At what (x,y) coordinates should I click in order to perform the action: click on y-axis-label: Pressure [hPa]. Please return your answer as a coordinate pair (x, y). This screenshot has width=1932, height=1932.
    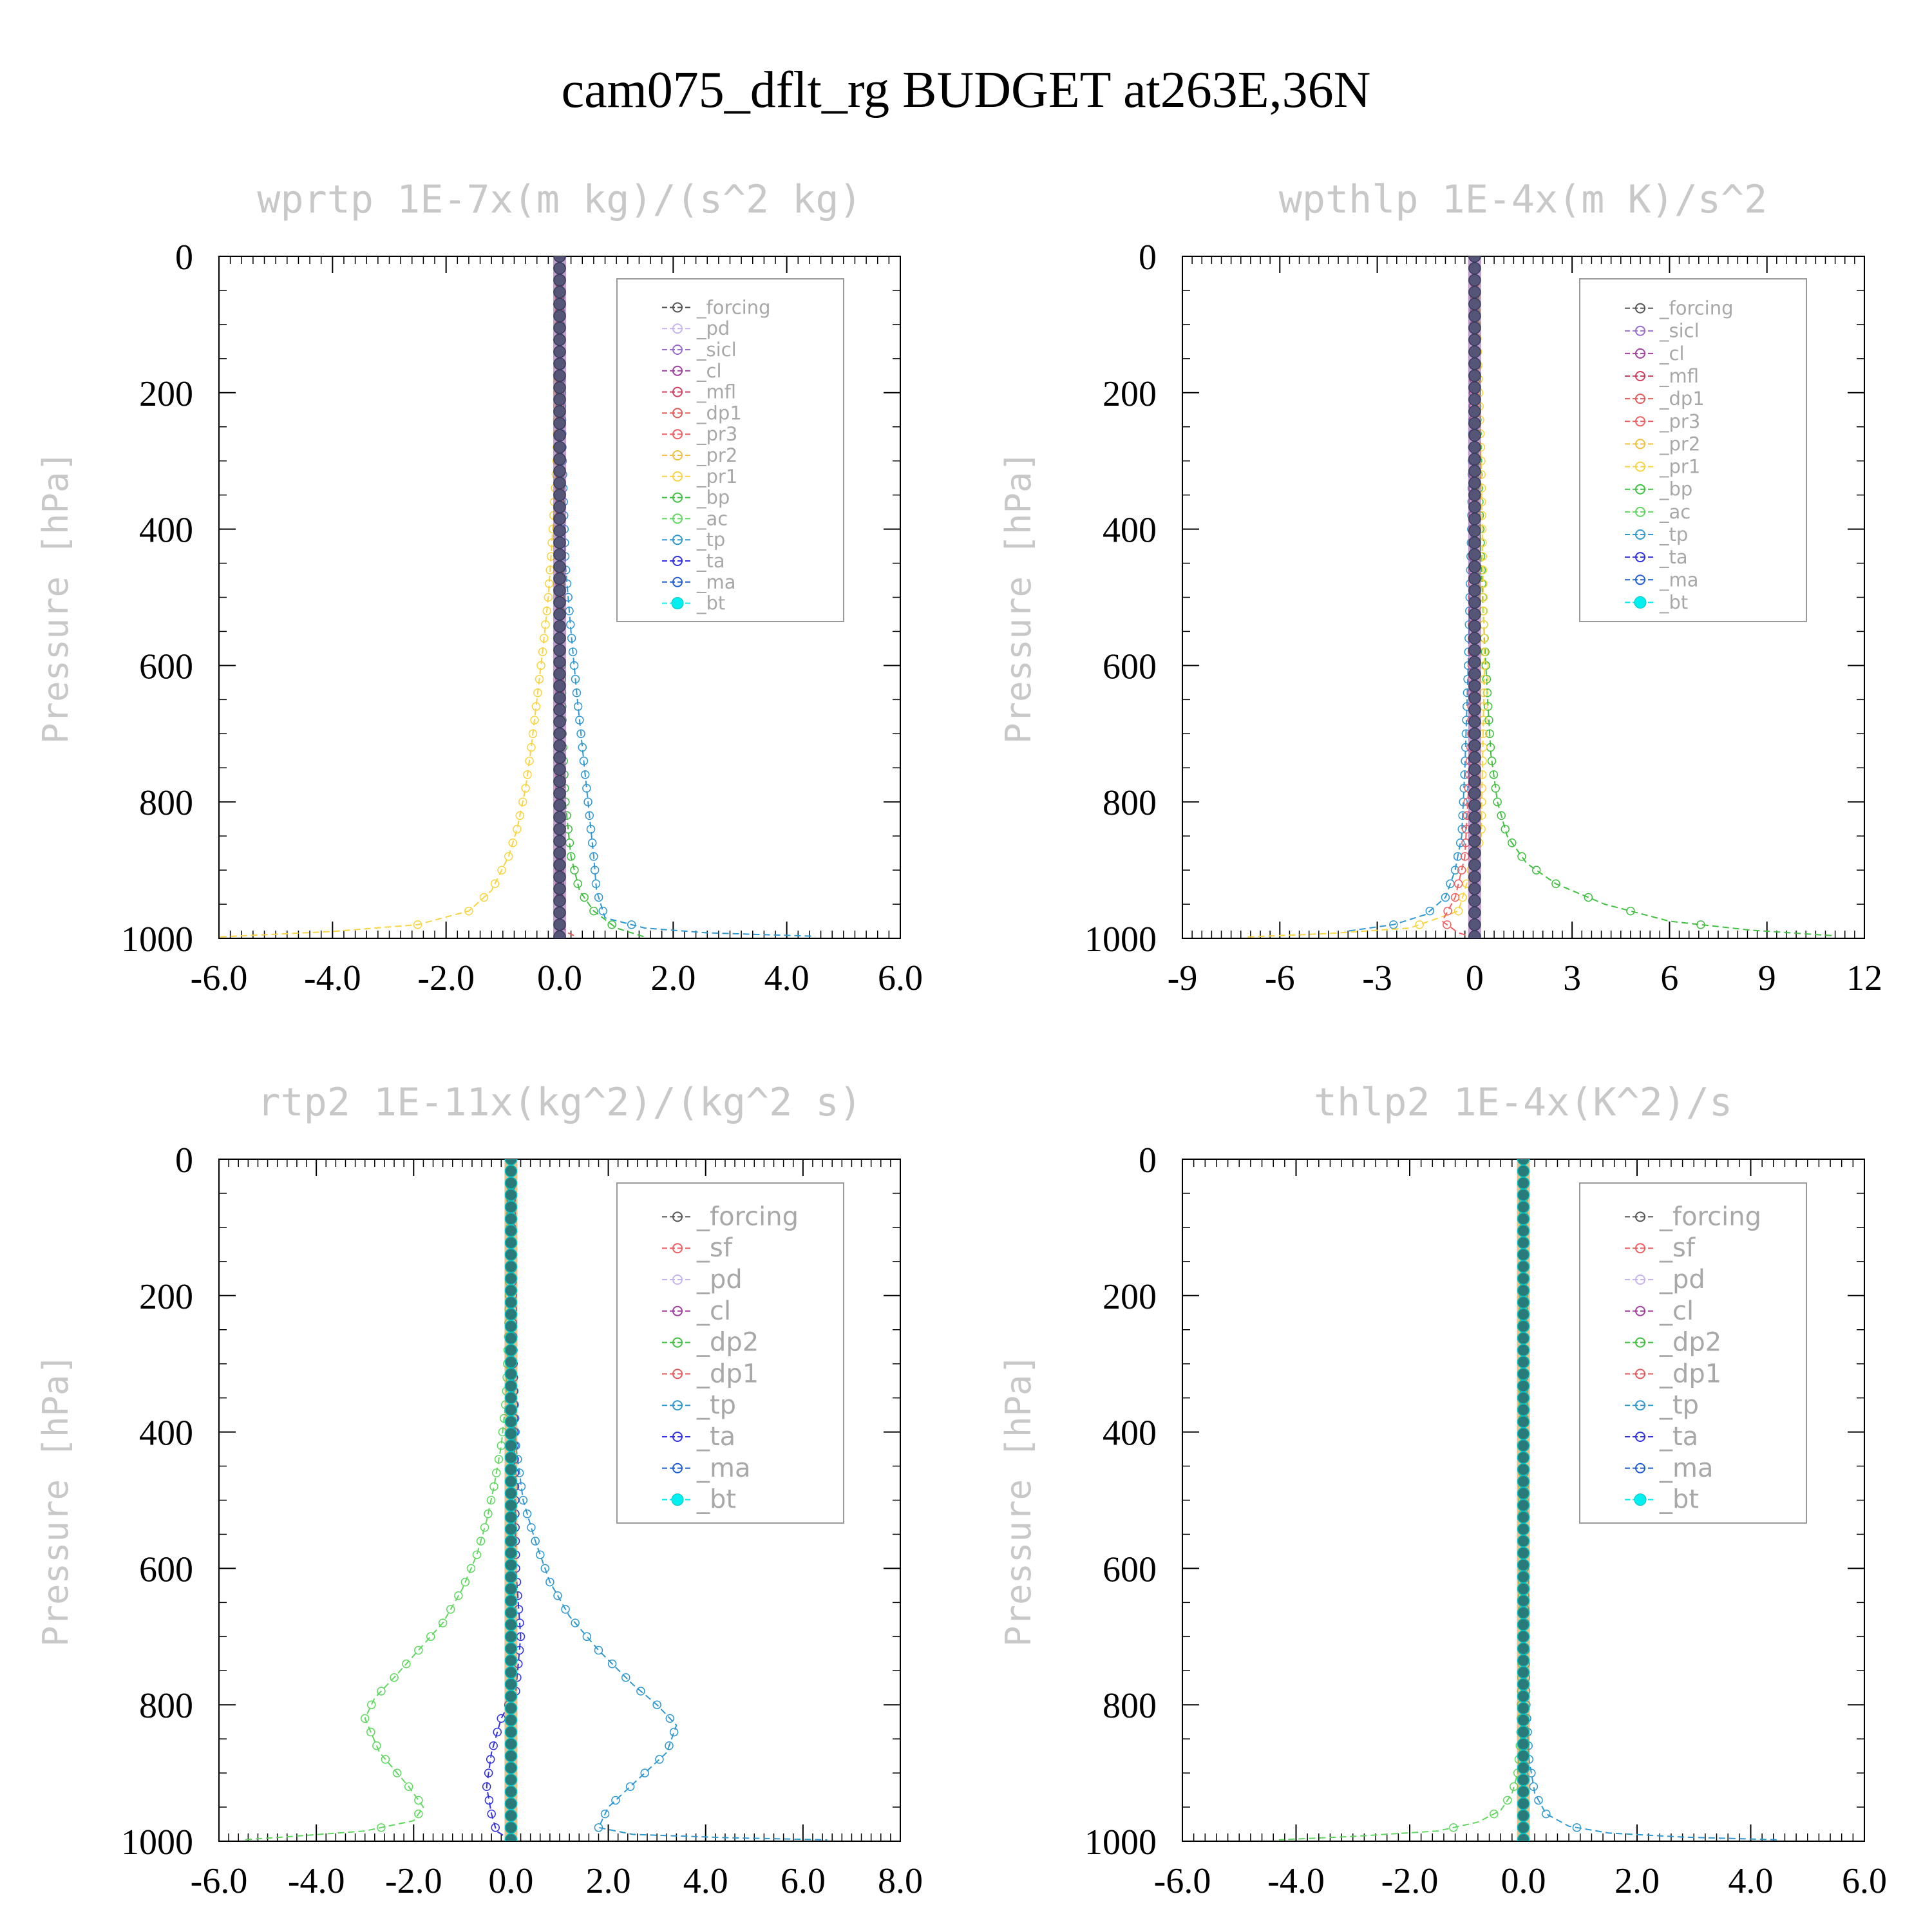
    Looking at the image, I should click on (1018, 1500).